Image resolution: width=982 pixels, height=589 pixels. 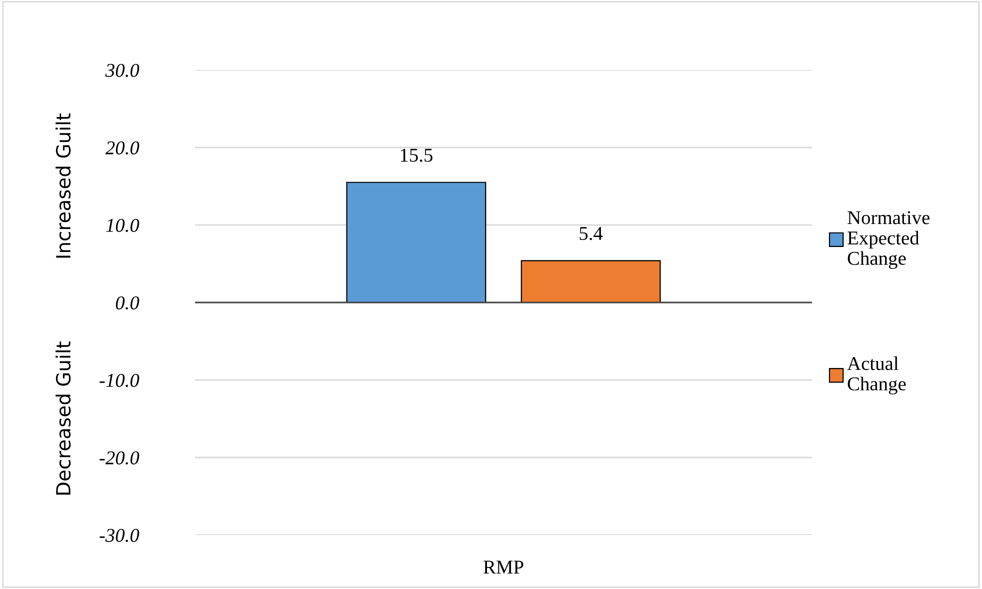 I want to click on y-tick-label: -30.0, so click(x=120, y=535).